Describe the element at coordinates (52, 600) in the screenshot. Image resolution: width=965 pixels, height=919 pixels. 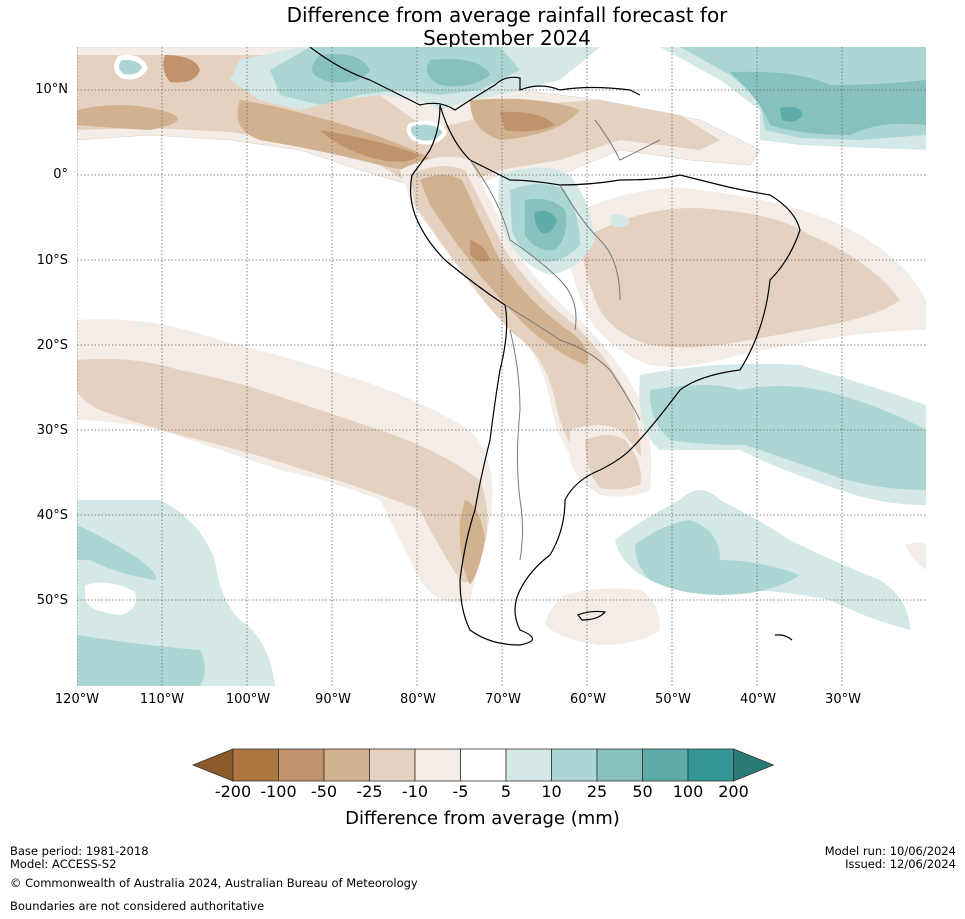
I see `lat-label: 50°S` at that location.